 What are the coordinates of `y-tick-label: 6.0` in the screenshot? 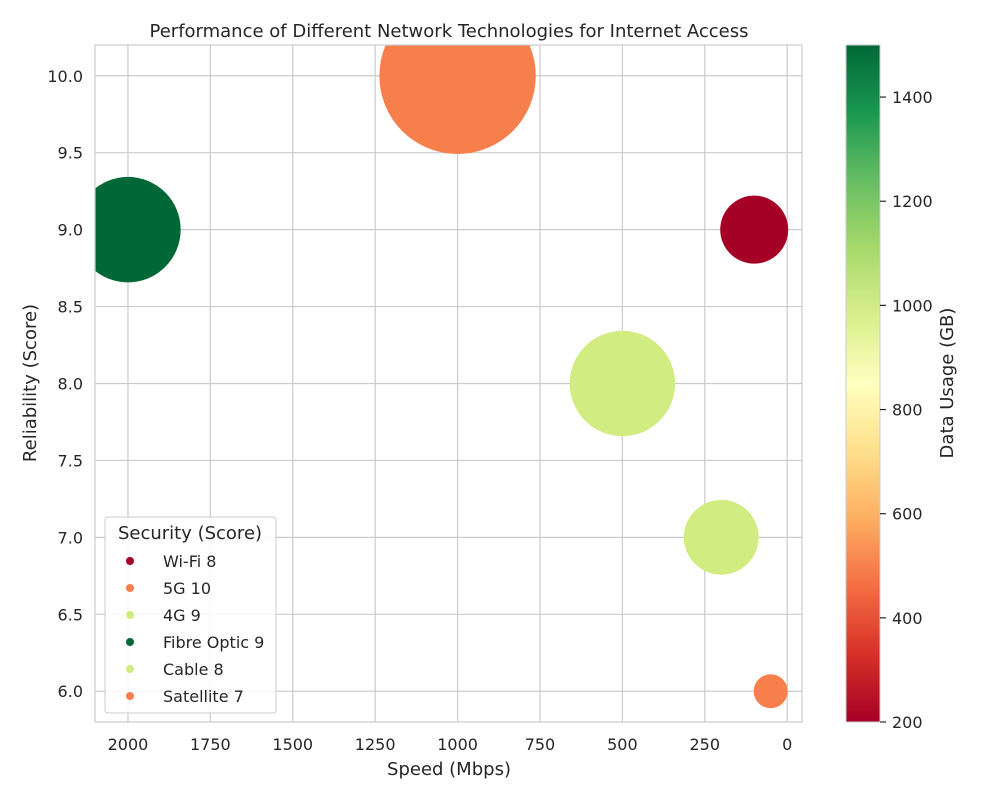 It's located at (70, 691).